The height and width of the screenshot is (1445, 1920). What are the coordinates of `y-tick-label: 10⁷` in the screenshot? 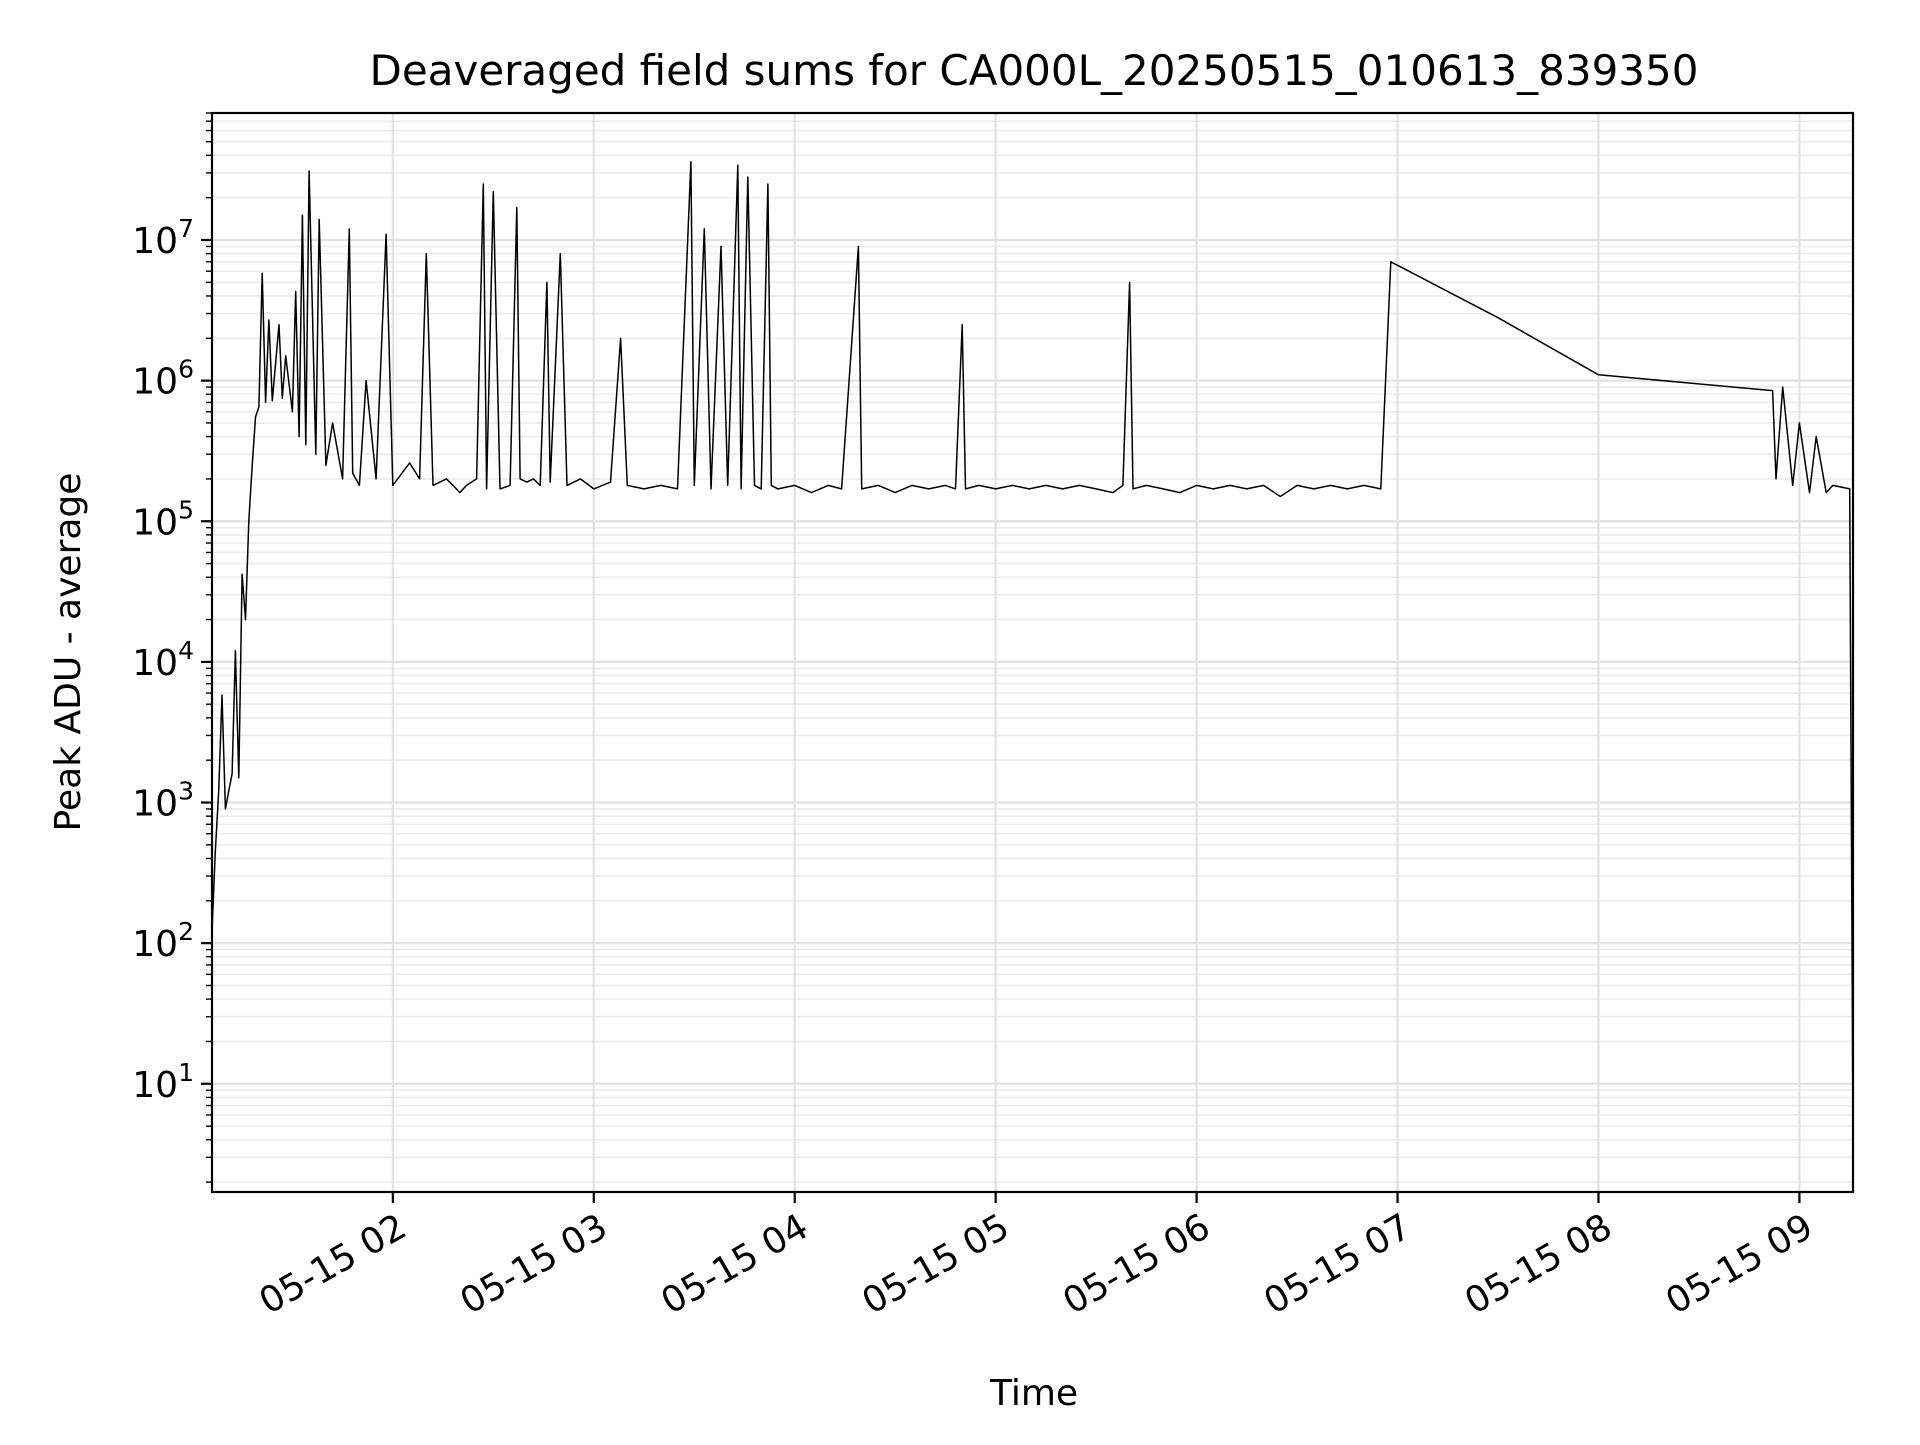 It's located at (163, 238).